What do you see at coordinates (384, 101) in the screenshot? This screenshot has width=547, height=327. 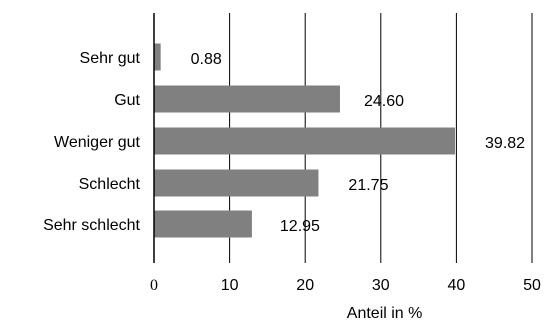 I see `value-label: 24.60` at bounding box center [384, 101].